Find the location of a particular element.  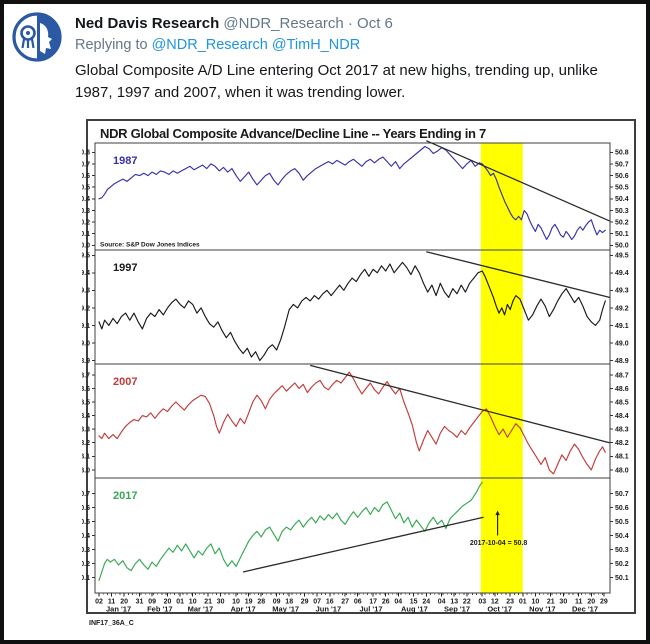

series-line-2007 is located at coordinates (352, 423).